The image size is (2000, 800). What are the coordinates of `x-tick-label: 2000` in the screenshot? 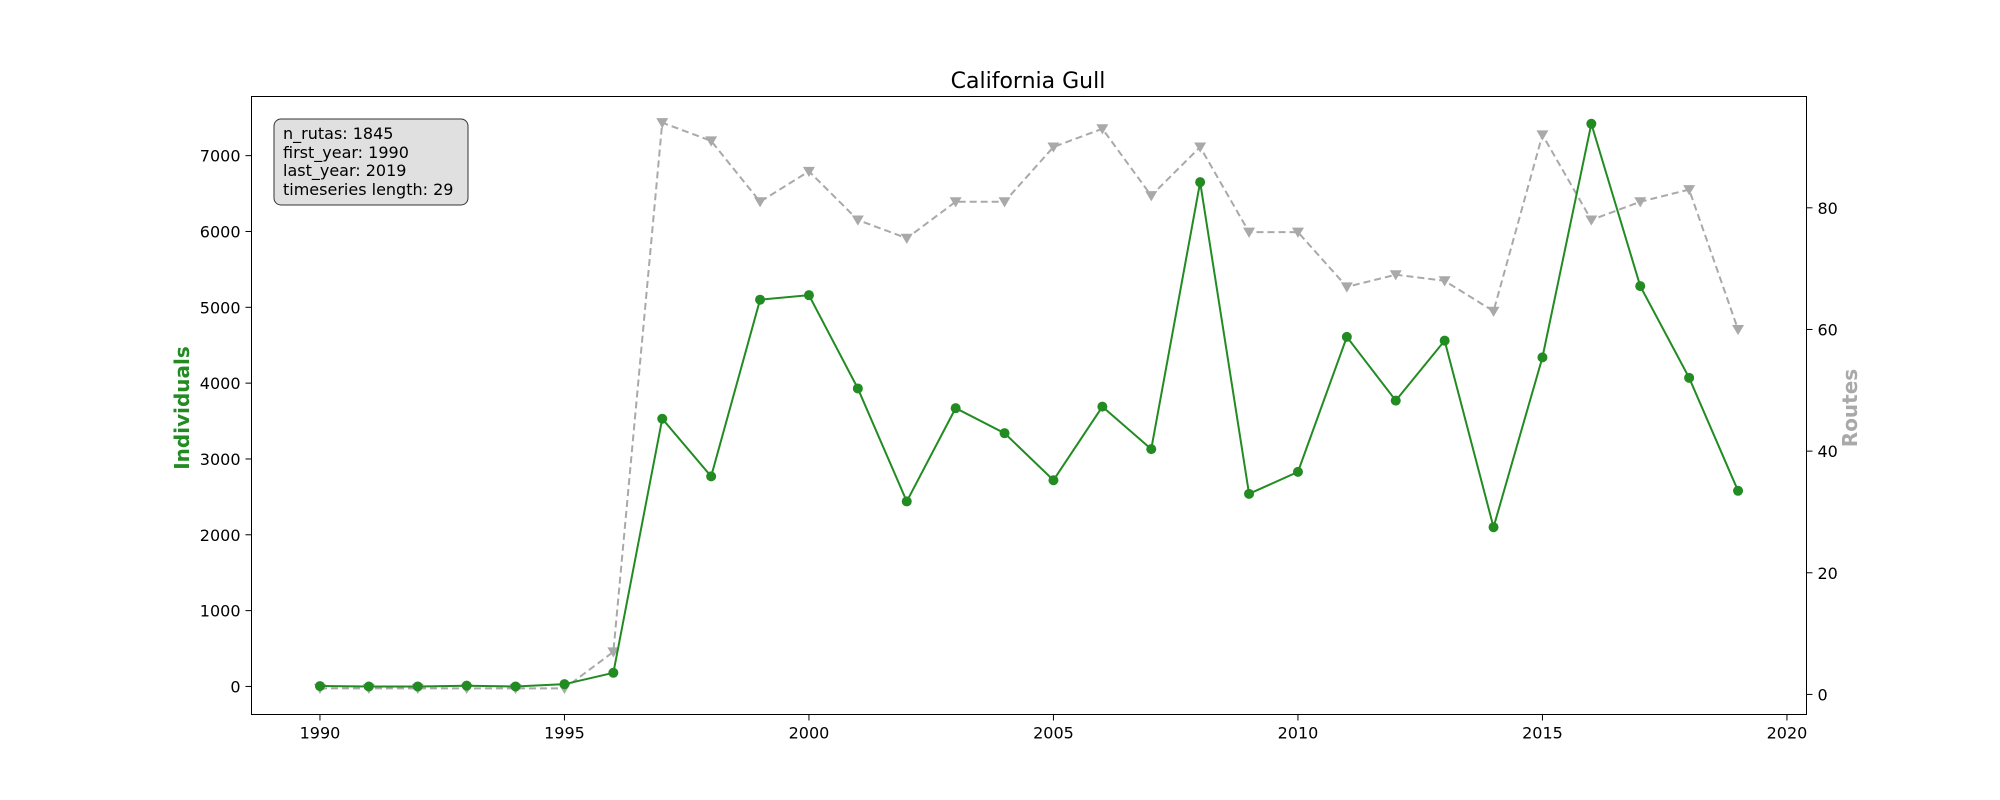 It's located at (809, 733).